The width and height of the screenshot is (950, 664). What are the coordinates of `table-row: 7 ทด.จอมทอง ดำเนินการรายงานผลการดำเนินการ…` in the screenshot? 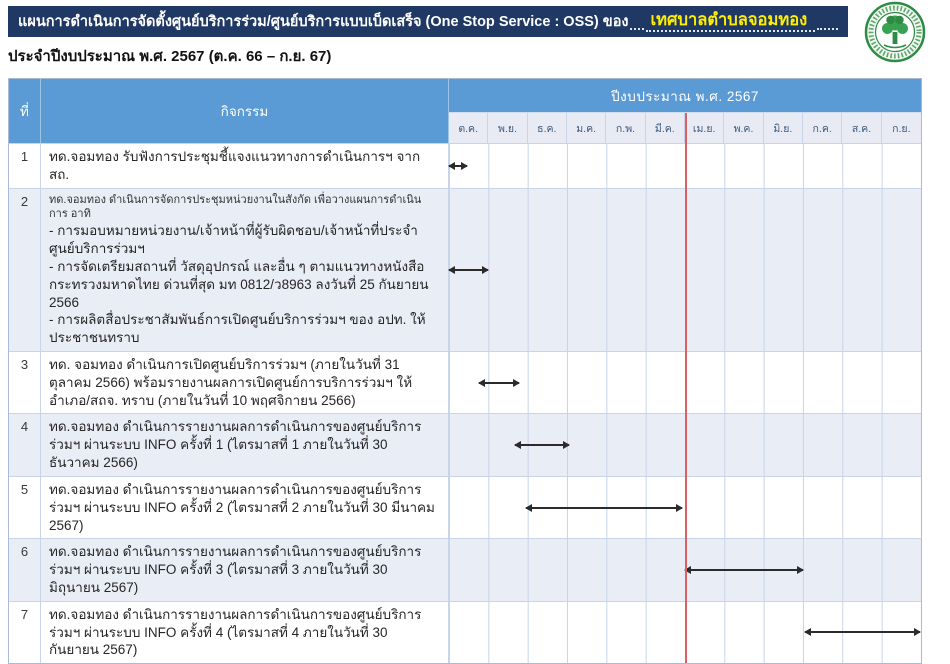 It's located at (465, 632).